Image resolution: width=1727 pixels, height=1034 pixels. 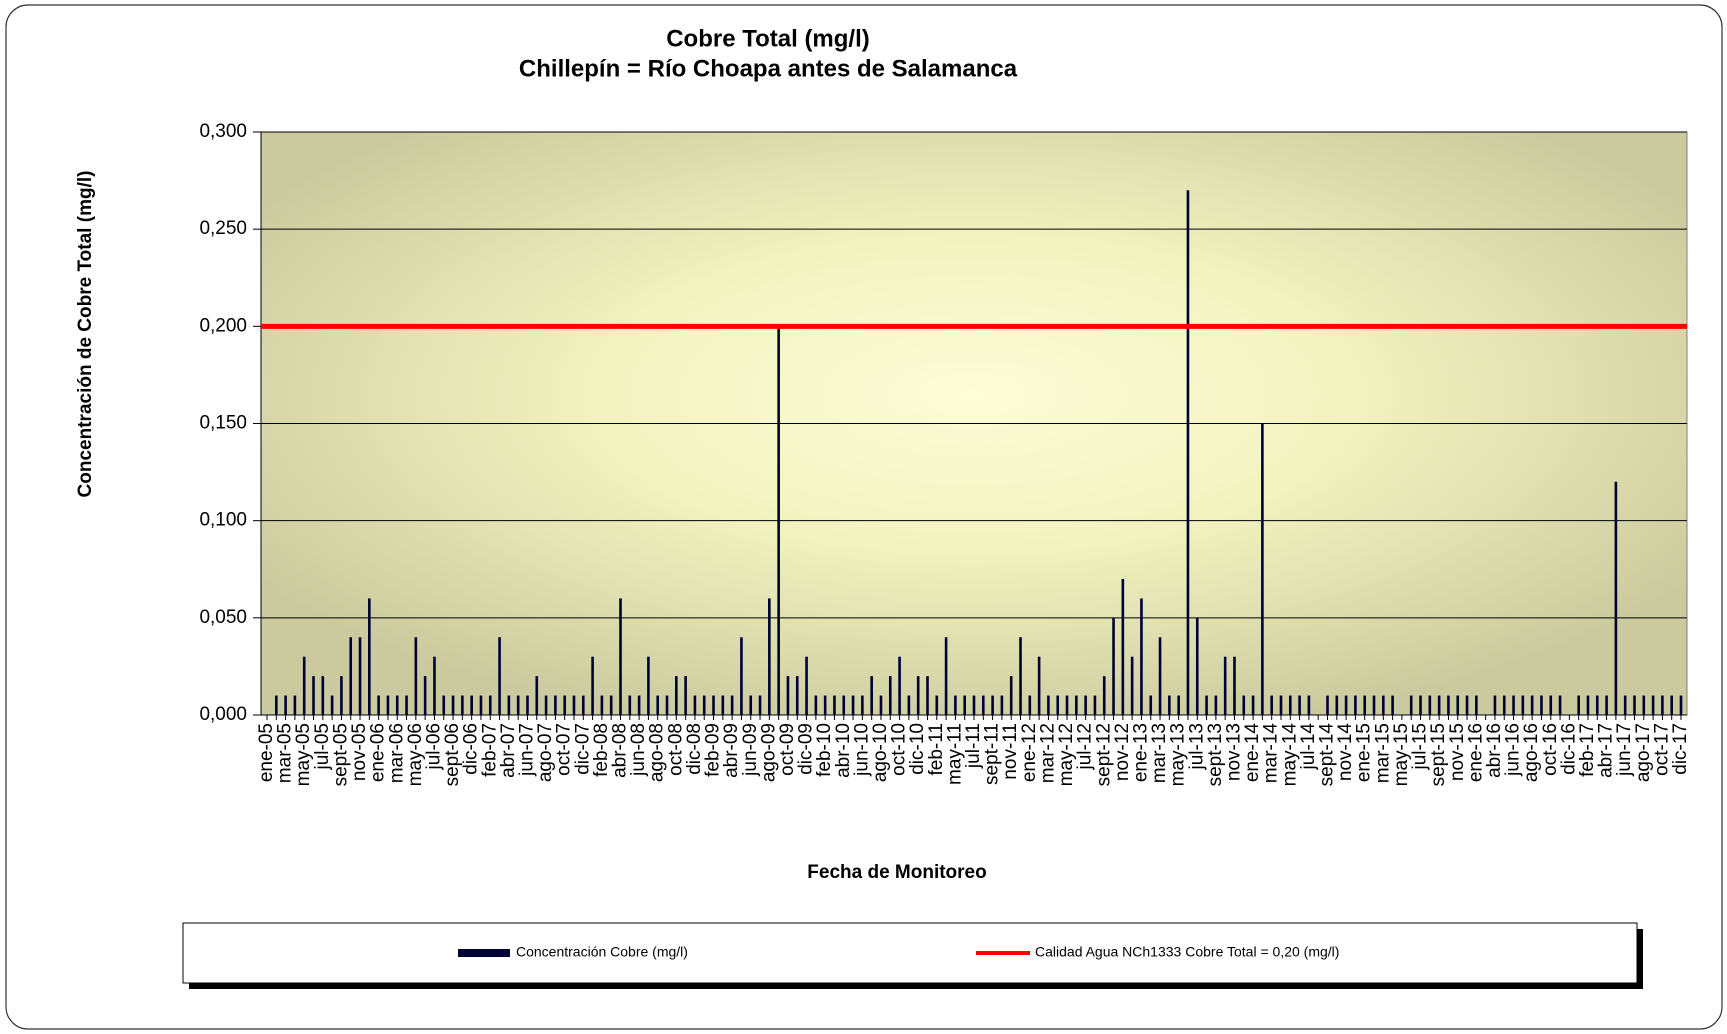 What do you see at coordinates (602, 952) in the screenshot?
I see `legend-label: Concentración Cobre (mg/l)` at bounding box center [602, 952].